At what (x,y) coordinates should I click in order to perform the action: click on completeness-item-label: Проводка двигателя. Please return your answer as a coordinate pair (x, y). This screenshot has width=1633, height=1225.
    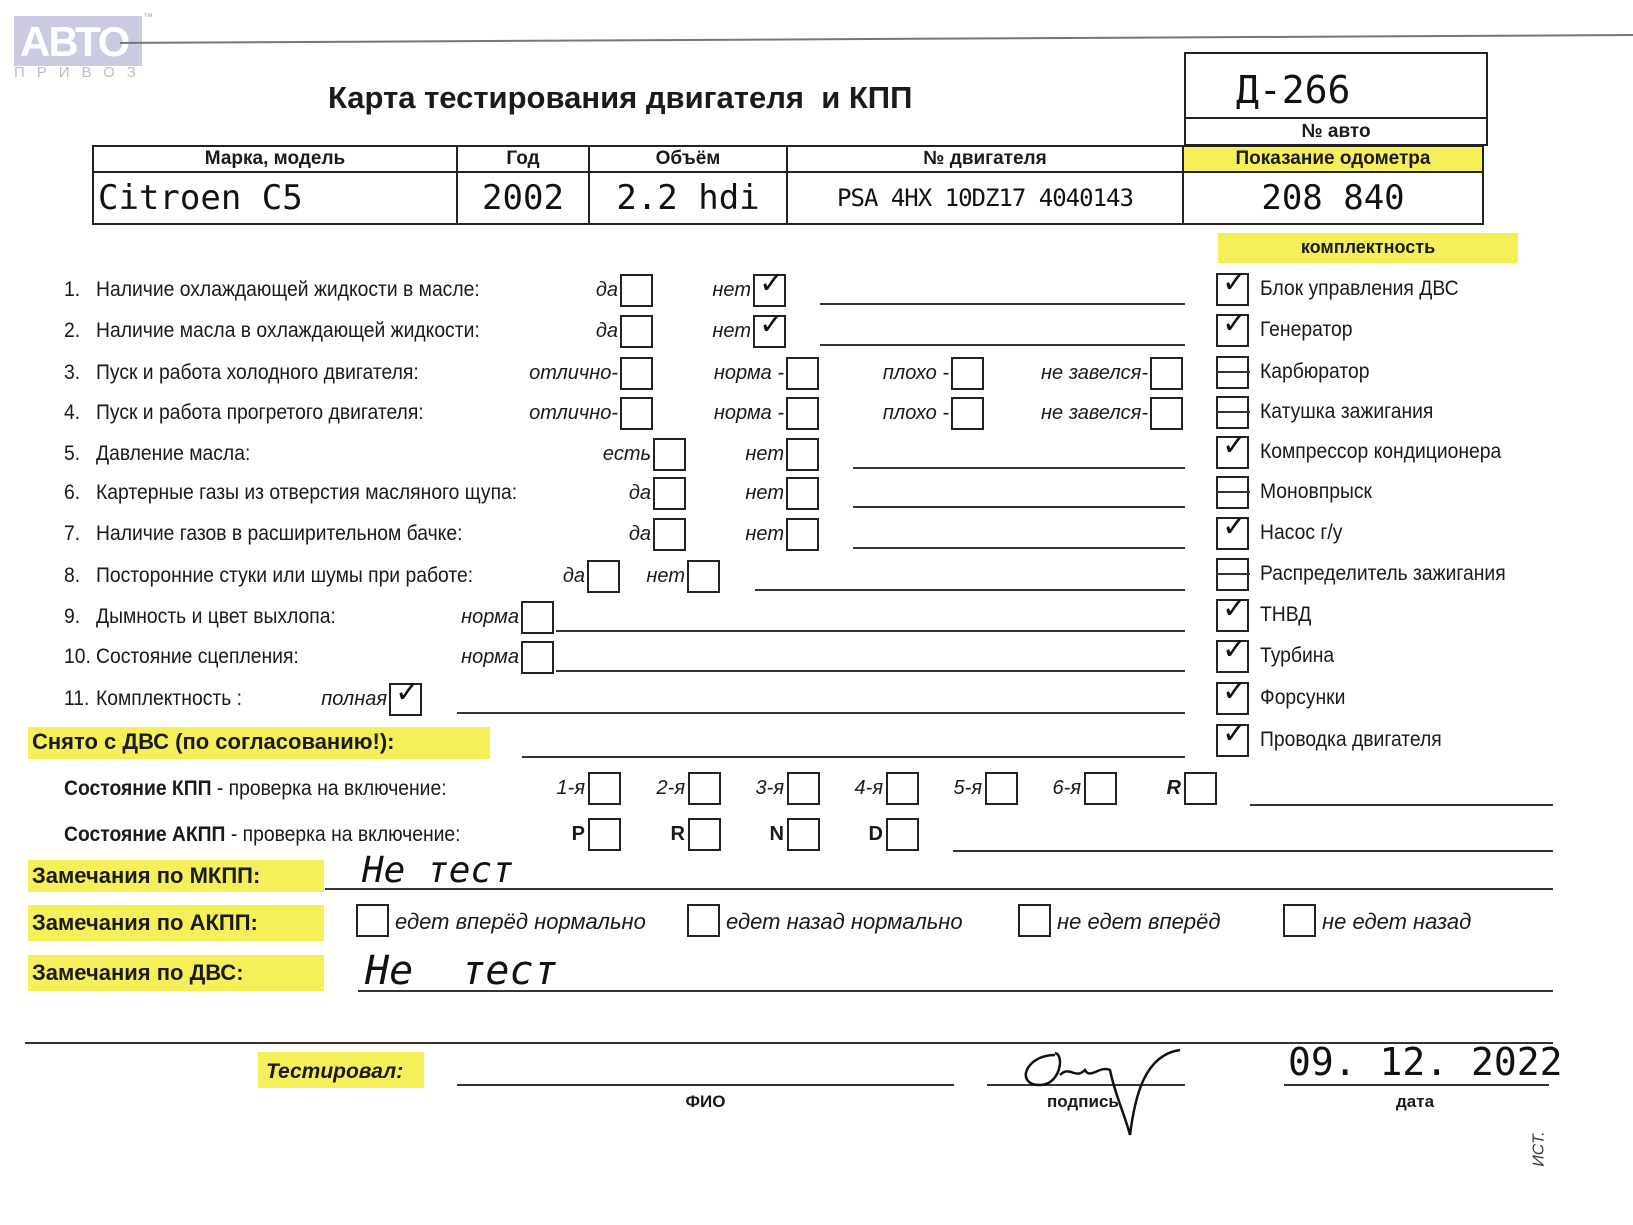
    Looking at the image, I should click on (1351, 739).